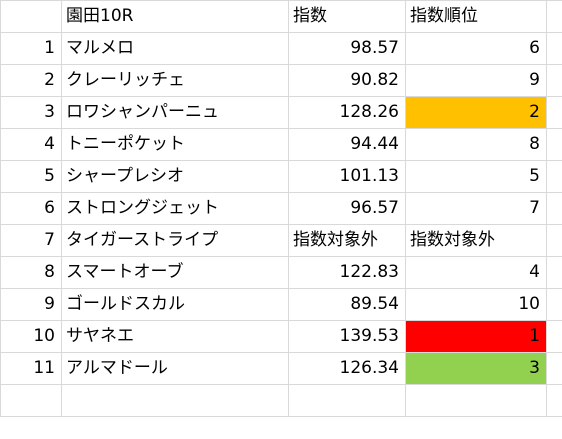 This screenshot has width=562, height=439. What do you see at coordinates (175, 48) in the screenshot?
I see `horse-name-cell: マルメロ` at bounding box center [175, 48].